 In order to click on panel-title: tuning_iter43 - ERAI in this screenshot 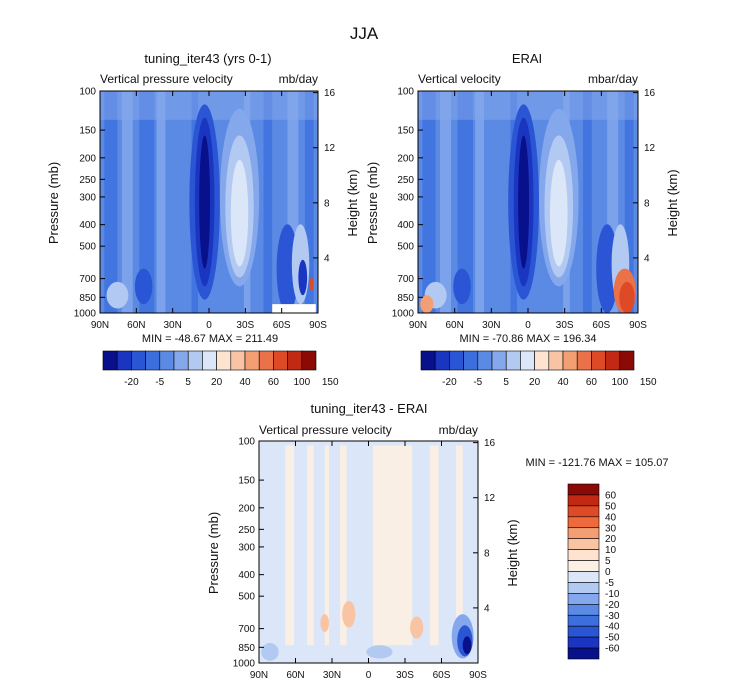, I will do `click(368, 408)`.